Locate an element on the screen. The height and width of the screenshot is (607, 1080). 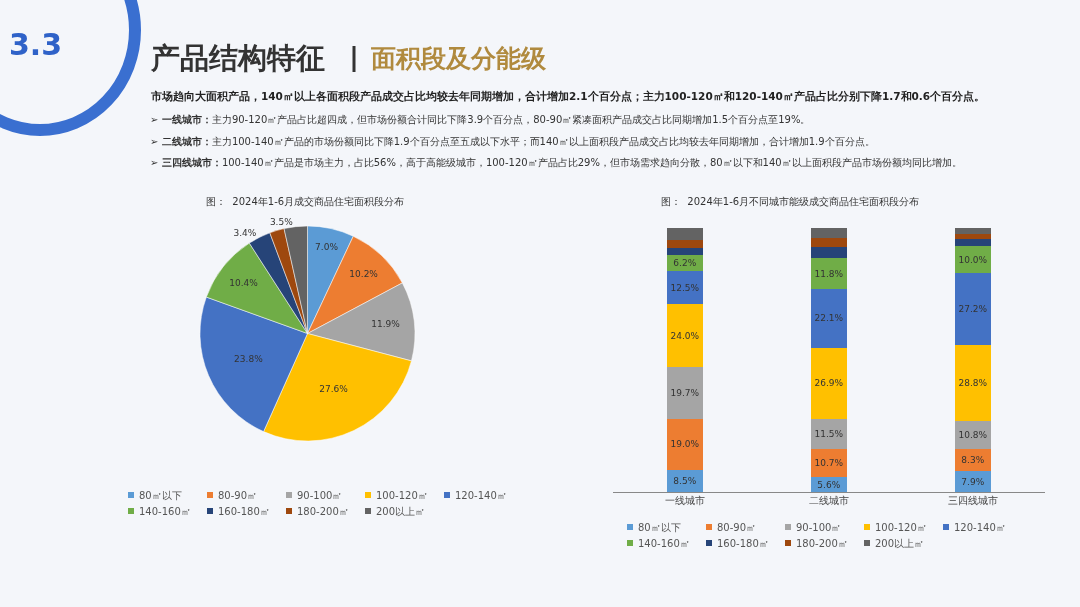
text: 面积段及分能级 is located at coordinates (458, 58).